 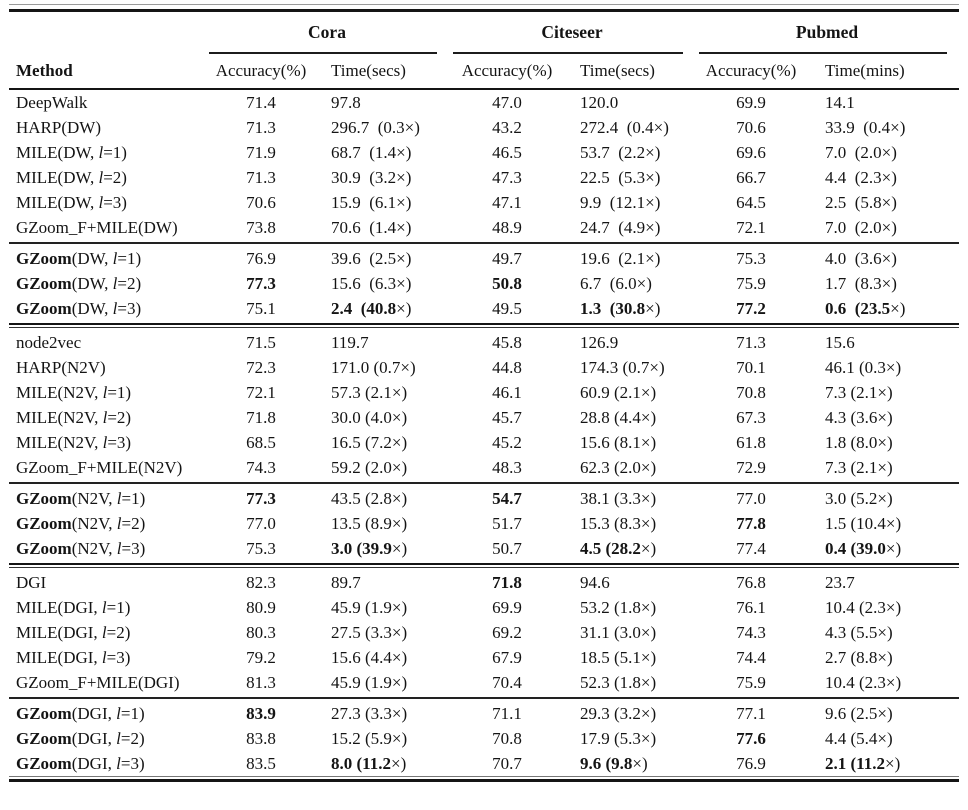 What do you see at coordinates (107, 582) in the screenshot?
I see `method-cell: DGI` at bounding box center [107, 582].